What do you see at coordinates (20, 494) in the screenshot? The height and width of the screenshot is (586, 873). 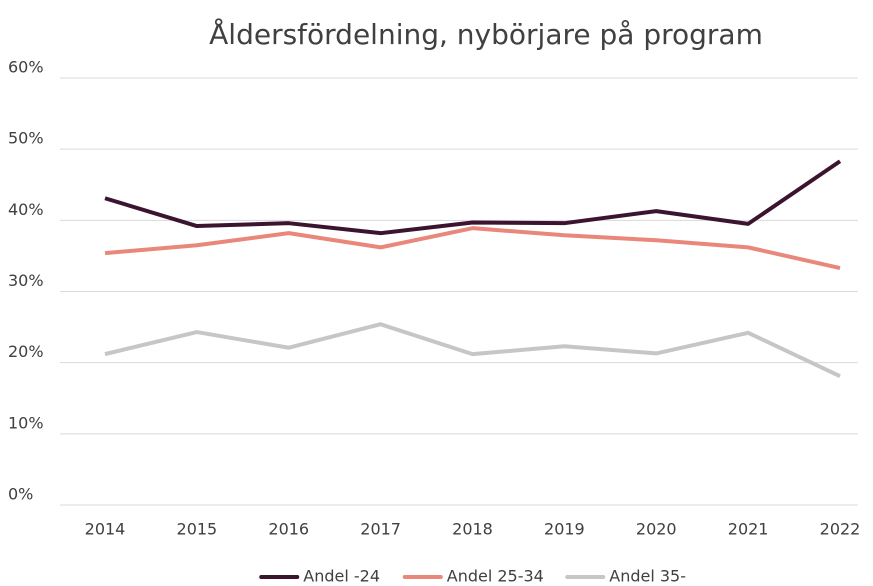 I see `y-tick-label: 0%` at bounding box center [20, 494].